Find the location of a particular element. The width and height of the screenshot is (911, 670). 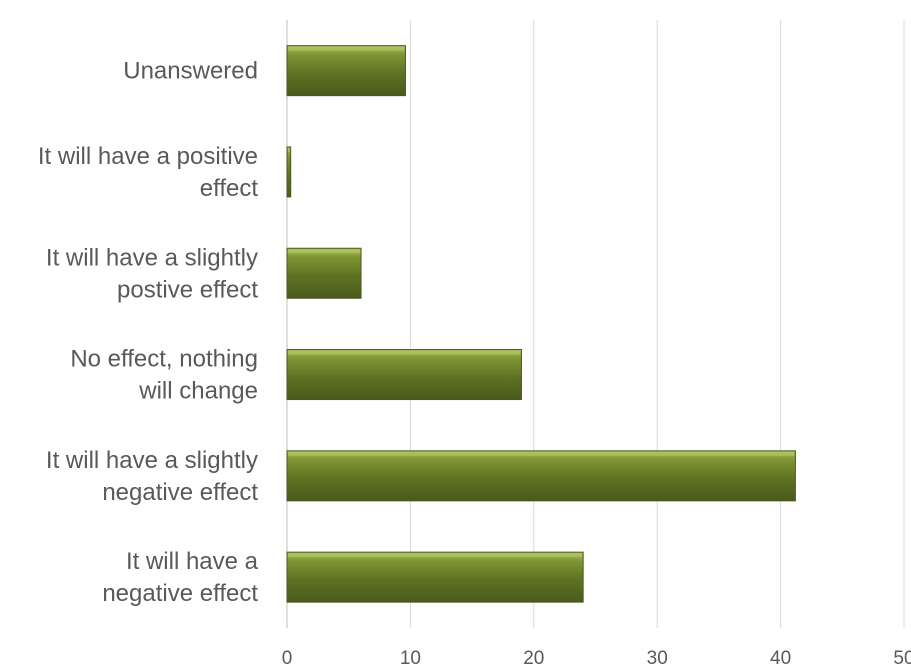

x-tick-label-30: 30 is located at coordinates (657, 658).